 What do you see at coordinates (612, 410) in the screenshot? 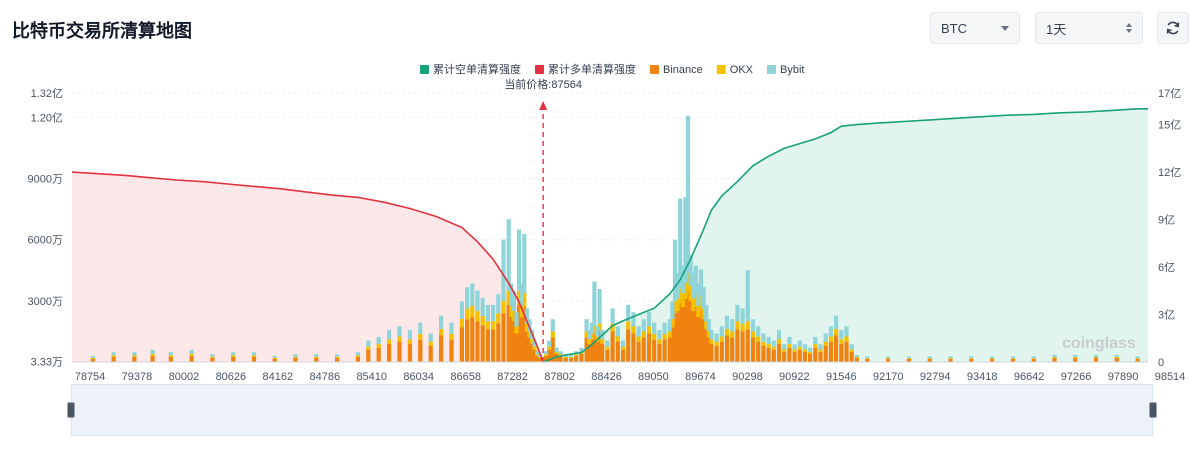
I see `range-slider-track` at bounding box center [612, 410].